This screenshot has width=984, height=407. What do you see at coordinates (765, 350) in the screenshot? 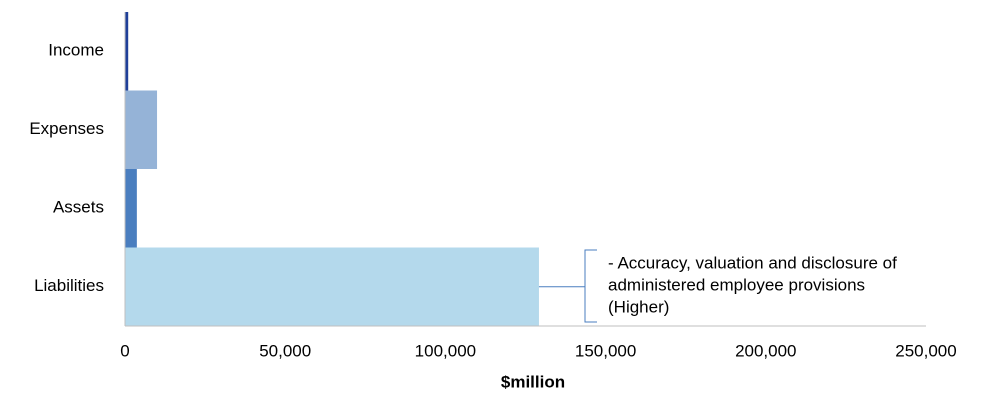
I see `x-tick-label: 200,000` at bounding box center [765, 350].